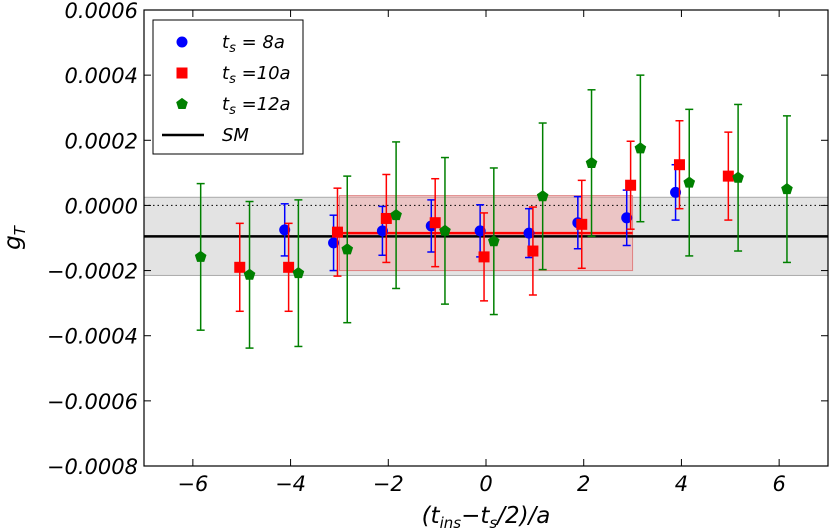 This screenshot has width=830, height=531. I want to click on legend-label-sm: SM, so click(235, 135).